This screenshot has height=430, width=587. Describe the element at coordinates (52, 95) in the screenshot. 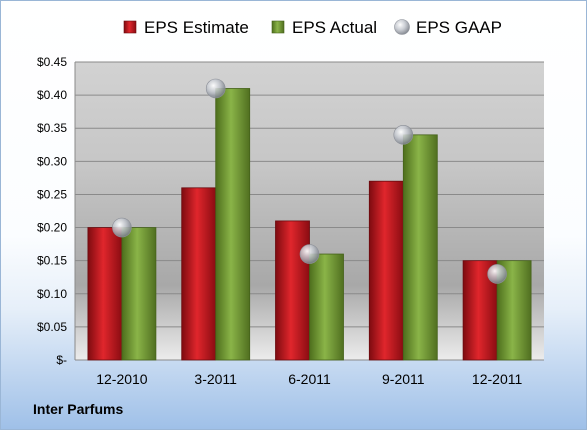

I see `y-tick-label: $0.40` at that location.